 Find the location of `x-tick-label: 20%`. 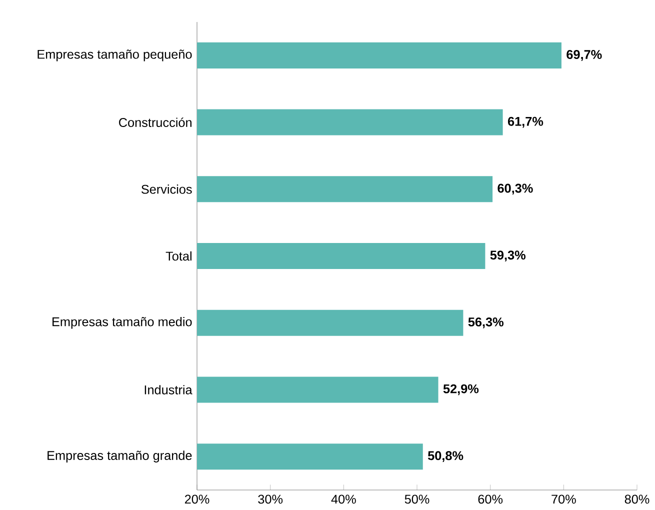

x-tick-label: 20% is located at coordinates (197, 499).